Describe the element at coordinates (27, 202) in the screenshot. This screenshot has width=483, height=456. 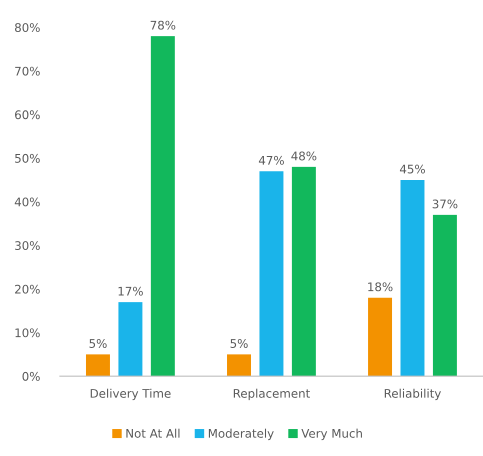
I see `y-tick-label: 40%` at that location.